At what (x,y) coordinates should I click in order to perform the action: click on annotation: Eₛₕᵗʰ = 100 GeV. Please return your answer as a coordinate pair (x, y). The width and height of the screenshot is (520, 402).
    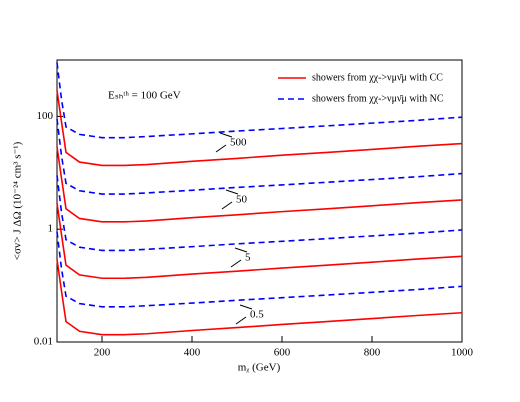
    Looking at the image, I should click on (144, 96).